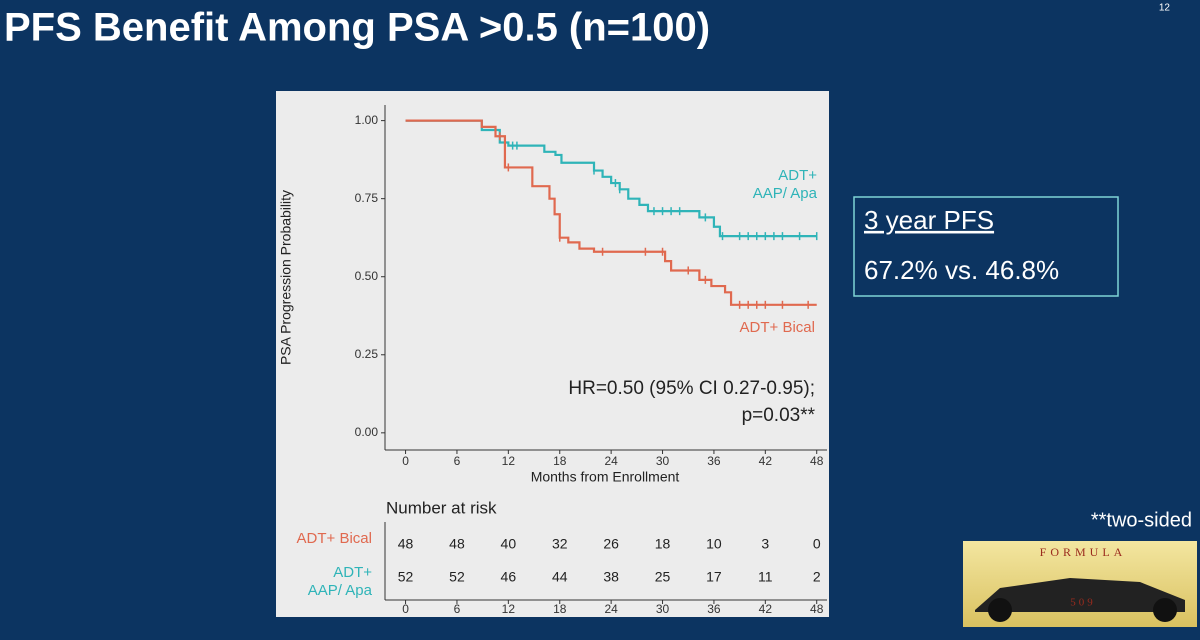 The width and height of the screenshot is (1200, 640). I want to click on x-tick-label: 48, so click(817, 461).